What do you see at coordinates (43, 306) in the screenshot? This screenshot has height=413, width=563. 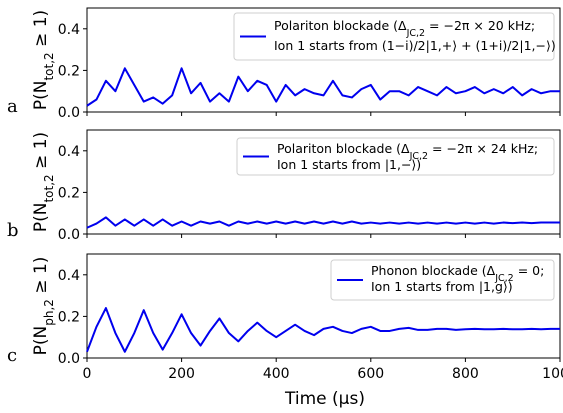 I see `y-axis-label: P(Nph,2 ≥ 1)` at bounding box center [43, 306].